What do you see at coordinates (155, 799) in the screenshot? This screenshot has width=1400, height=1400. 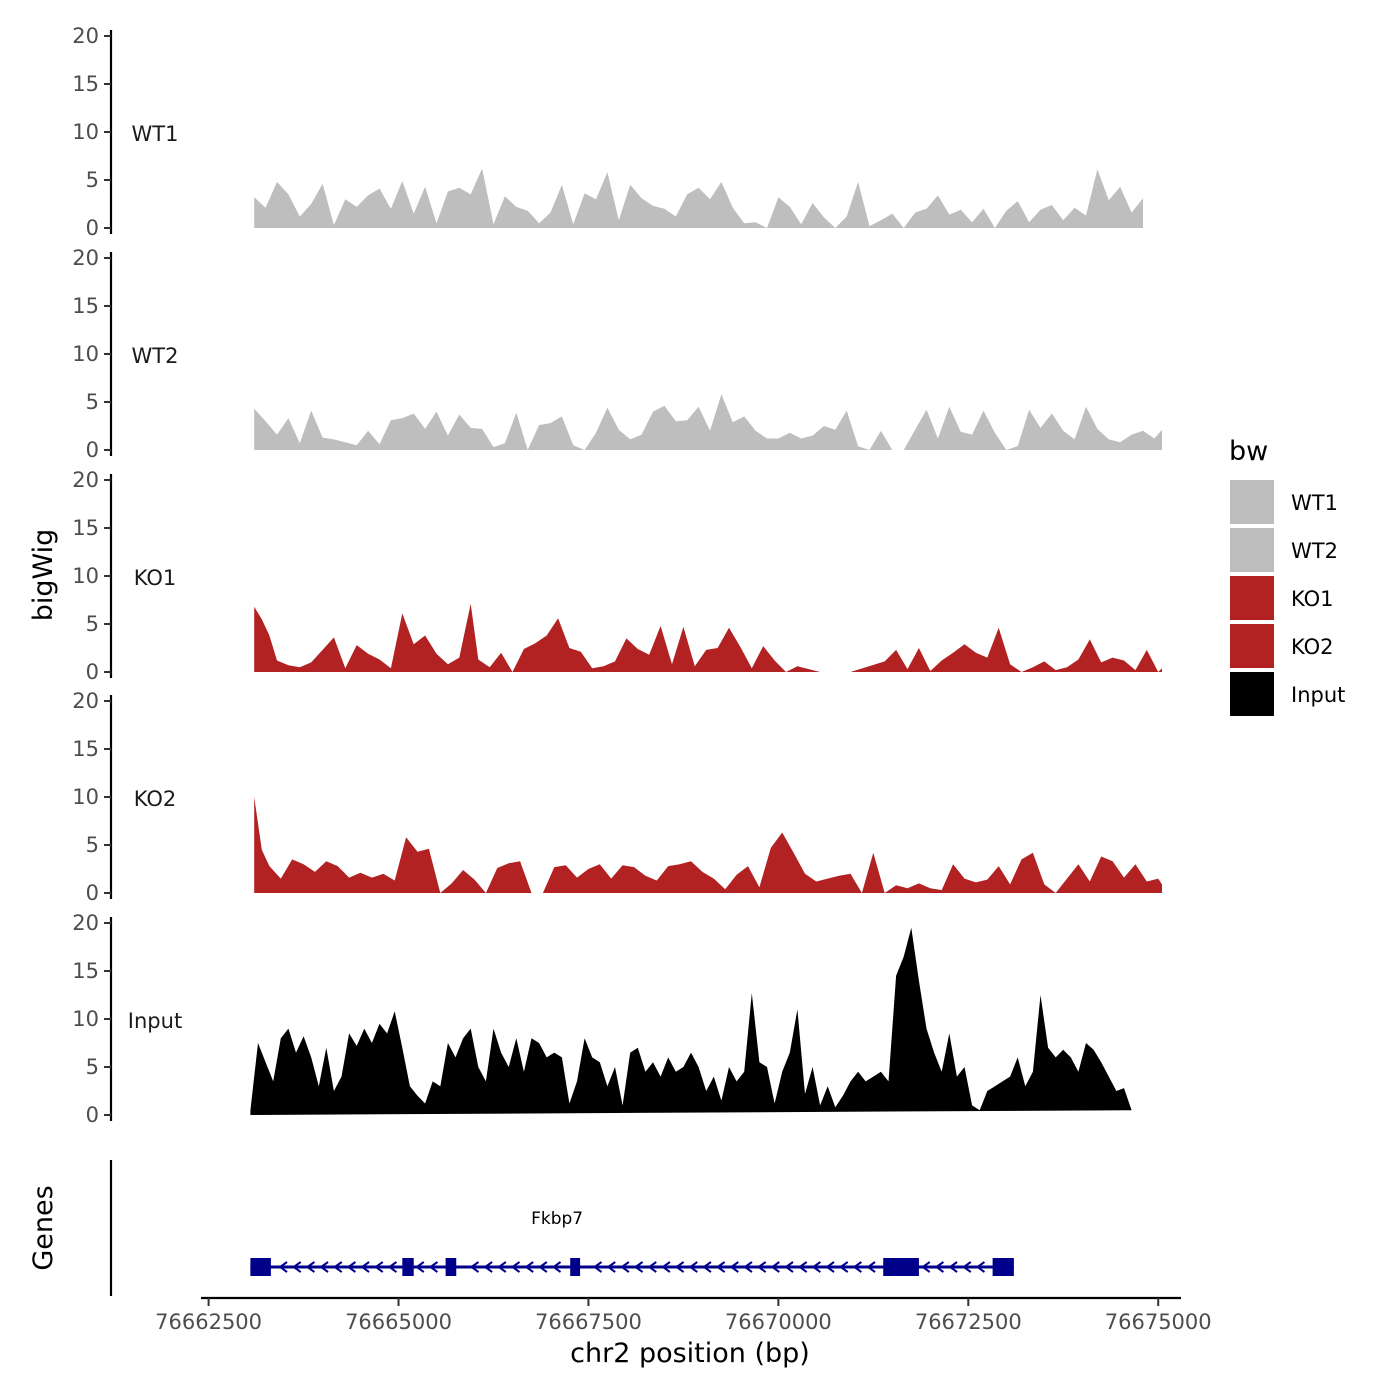 I see `track-label: KO2` at bounding box center [155, 799].